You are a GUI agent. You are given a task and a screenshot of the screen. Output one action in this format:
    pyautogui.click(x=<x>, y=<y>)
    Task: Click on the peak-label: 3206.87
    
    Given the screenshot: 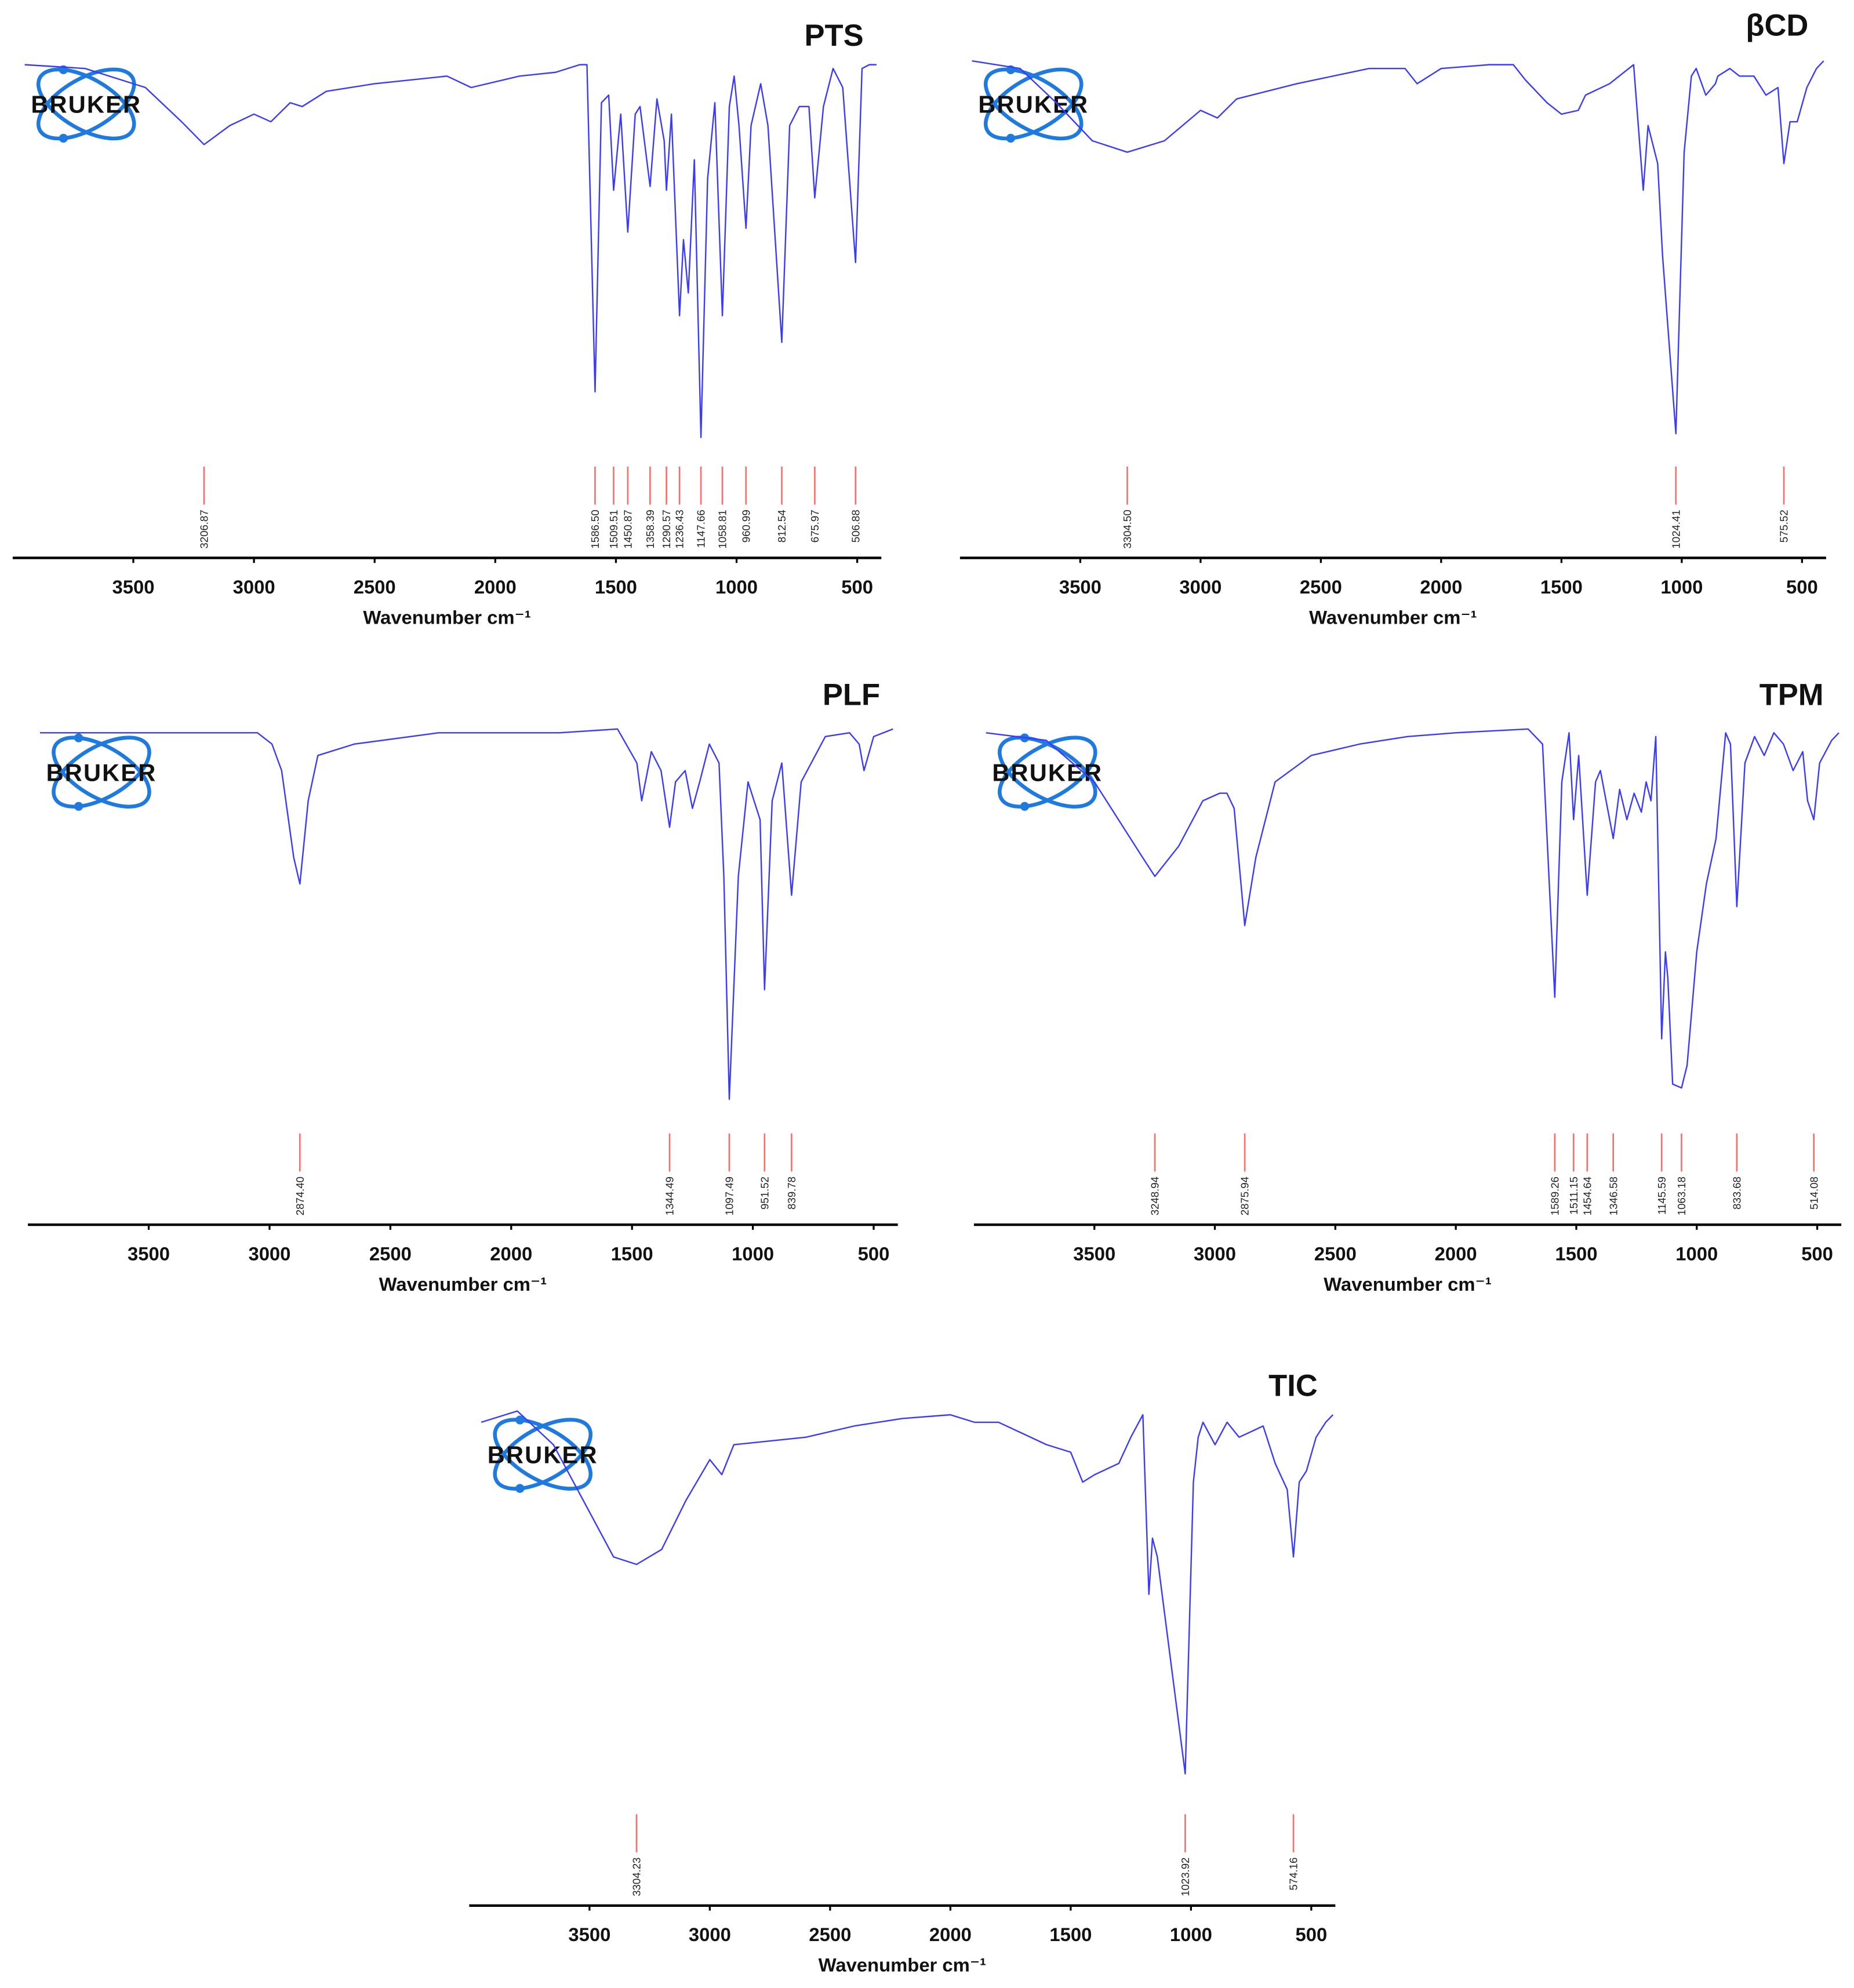 What is the action you would take?
    pyautogui.click(x=204, y=528)
    